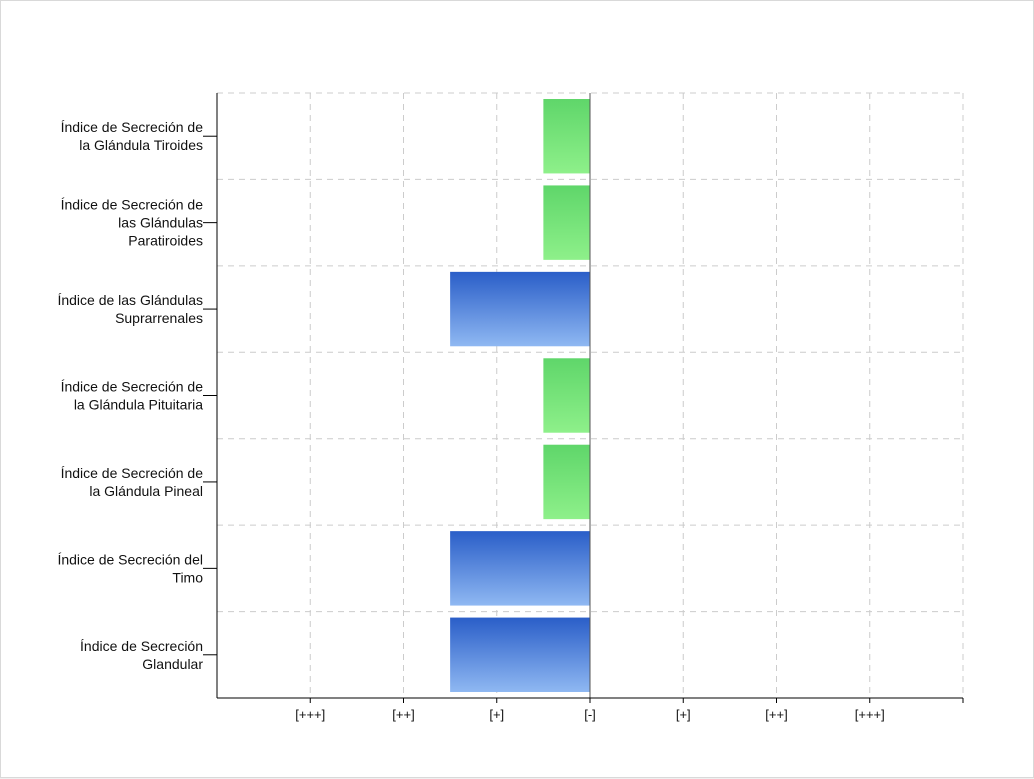  What do you see at coordinates (172, 664) in the screenshot?
I see `category-label: Glandular` at bounding box center [172, 664].